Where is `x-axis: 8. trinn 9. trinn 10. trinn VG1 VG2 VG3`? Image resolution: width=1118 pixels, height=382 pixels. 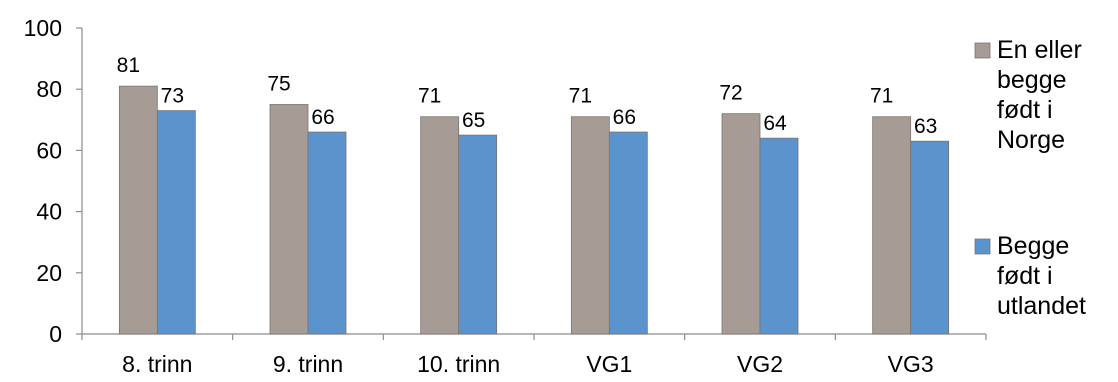 x-axis: 8. trinn 9. trinn 10. trinn VG1 VG2 VG3 is located at coordinates (534, 355).